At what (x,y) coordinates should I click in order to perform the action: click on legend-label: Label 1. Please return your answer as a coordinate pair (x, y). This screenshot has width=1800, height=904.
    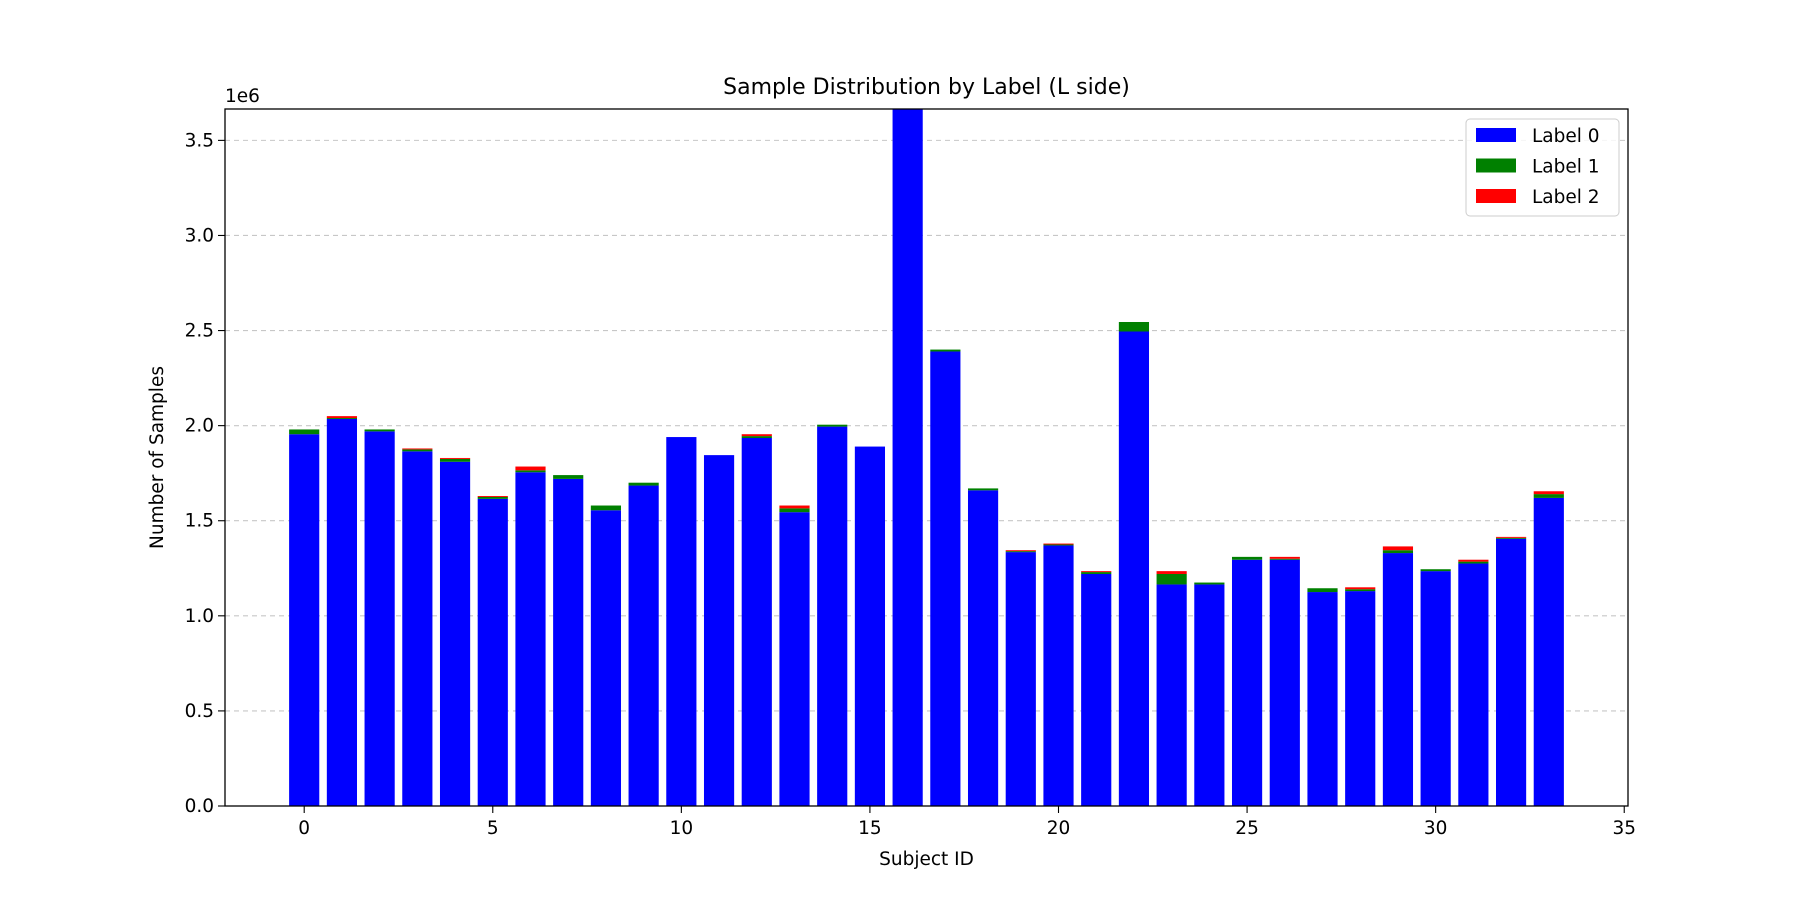
    Looking at the image, I should click on (1566, 167).